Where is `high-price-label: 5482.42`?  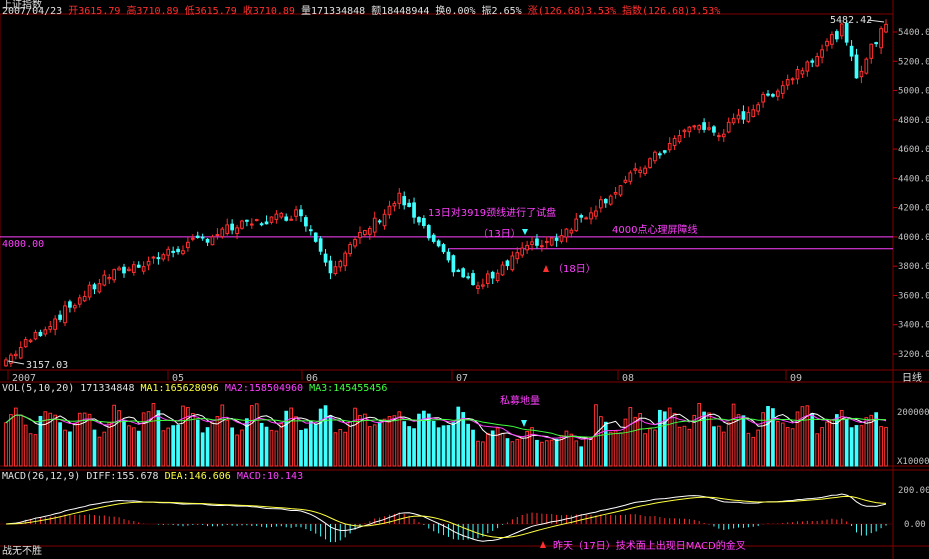
high-price-label: 5482.42 is located at coordinates (851, 20).